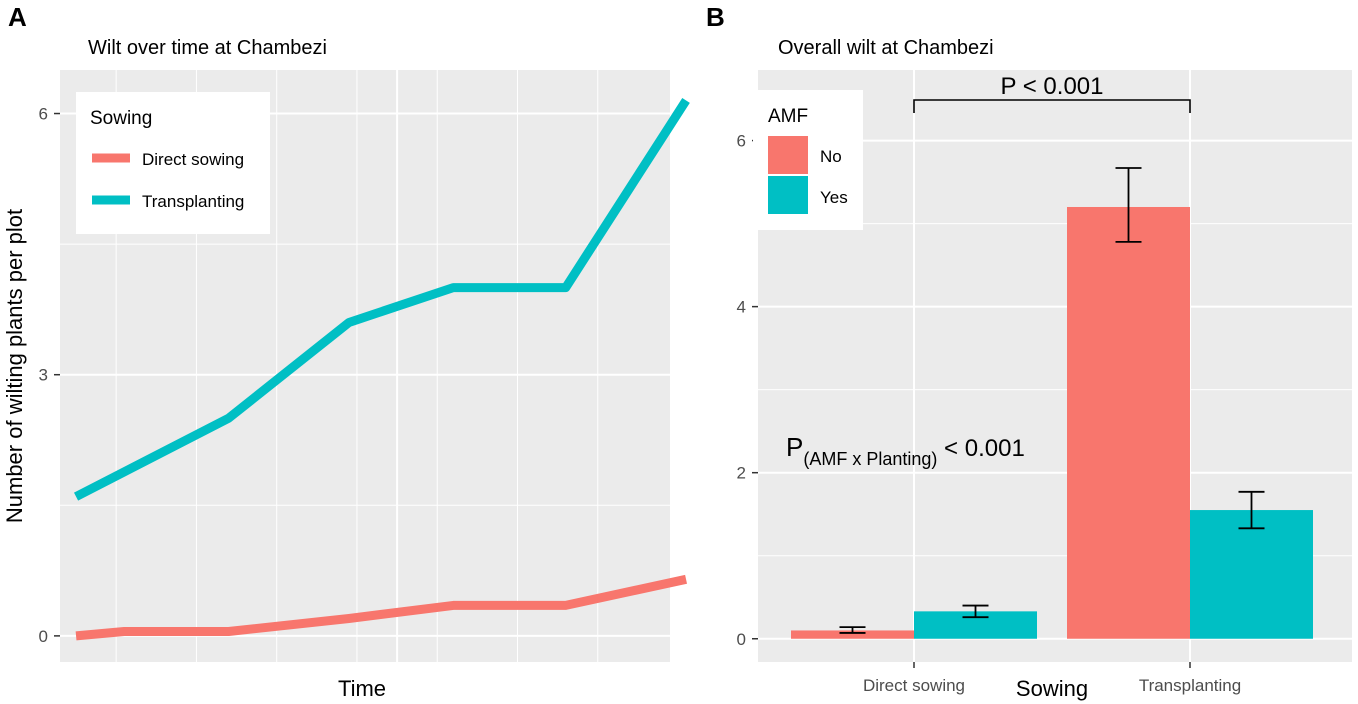  Describe the element at coordinates (17, 17) in the screenshot. I see `panel-a-label: A` at that location.